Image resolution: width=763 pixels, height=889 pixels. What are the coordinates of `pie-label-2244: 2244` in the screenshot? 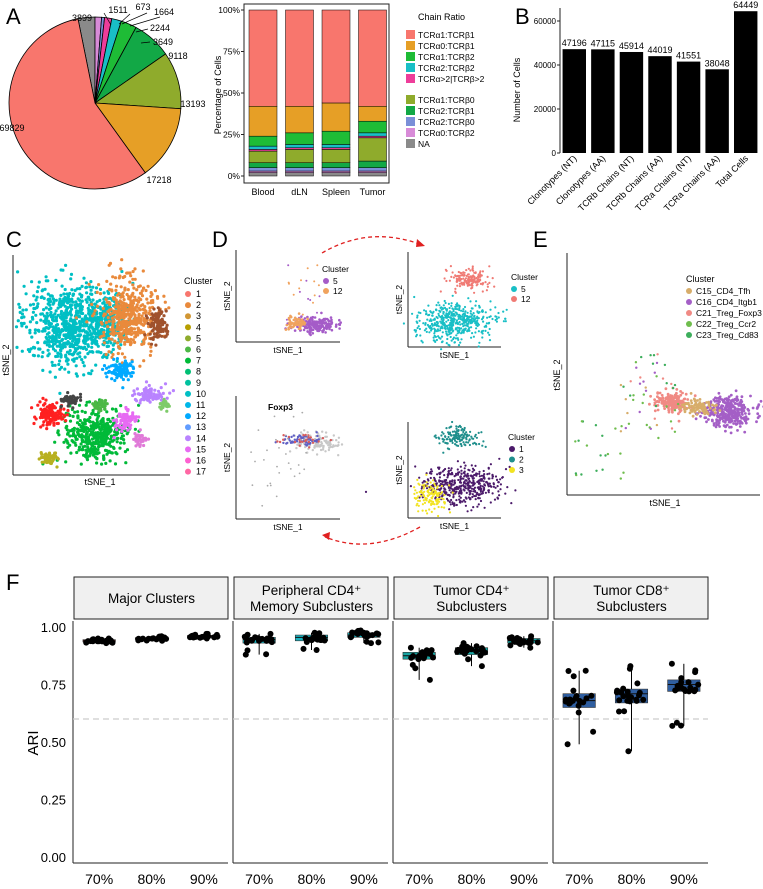 It's located at (160, 28).